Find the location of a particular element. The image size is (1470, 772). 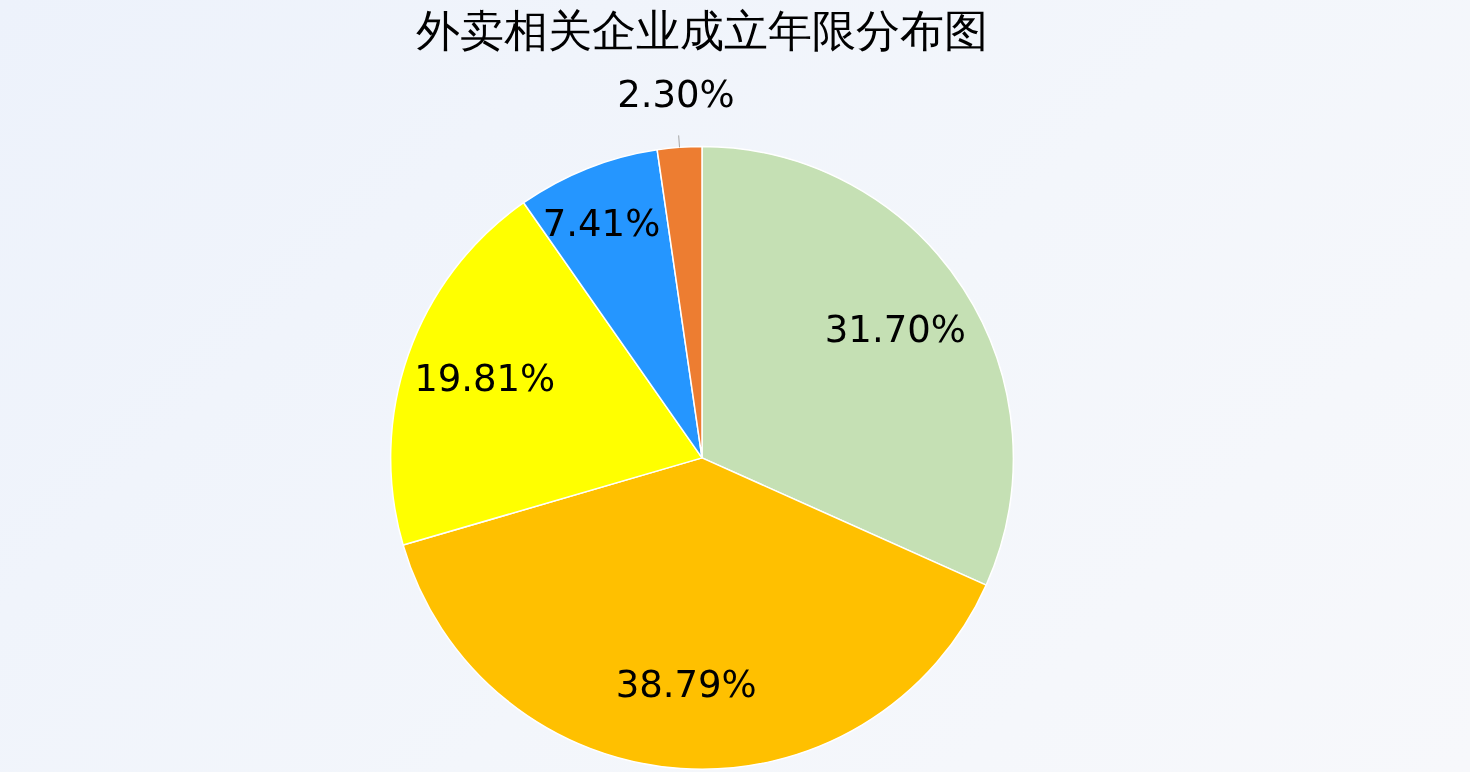

data-label: 31.70% is located at coordinates (895, 330).